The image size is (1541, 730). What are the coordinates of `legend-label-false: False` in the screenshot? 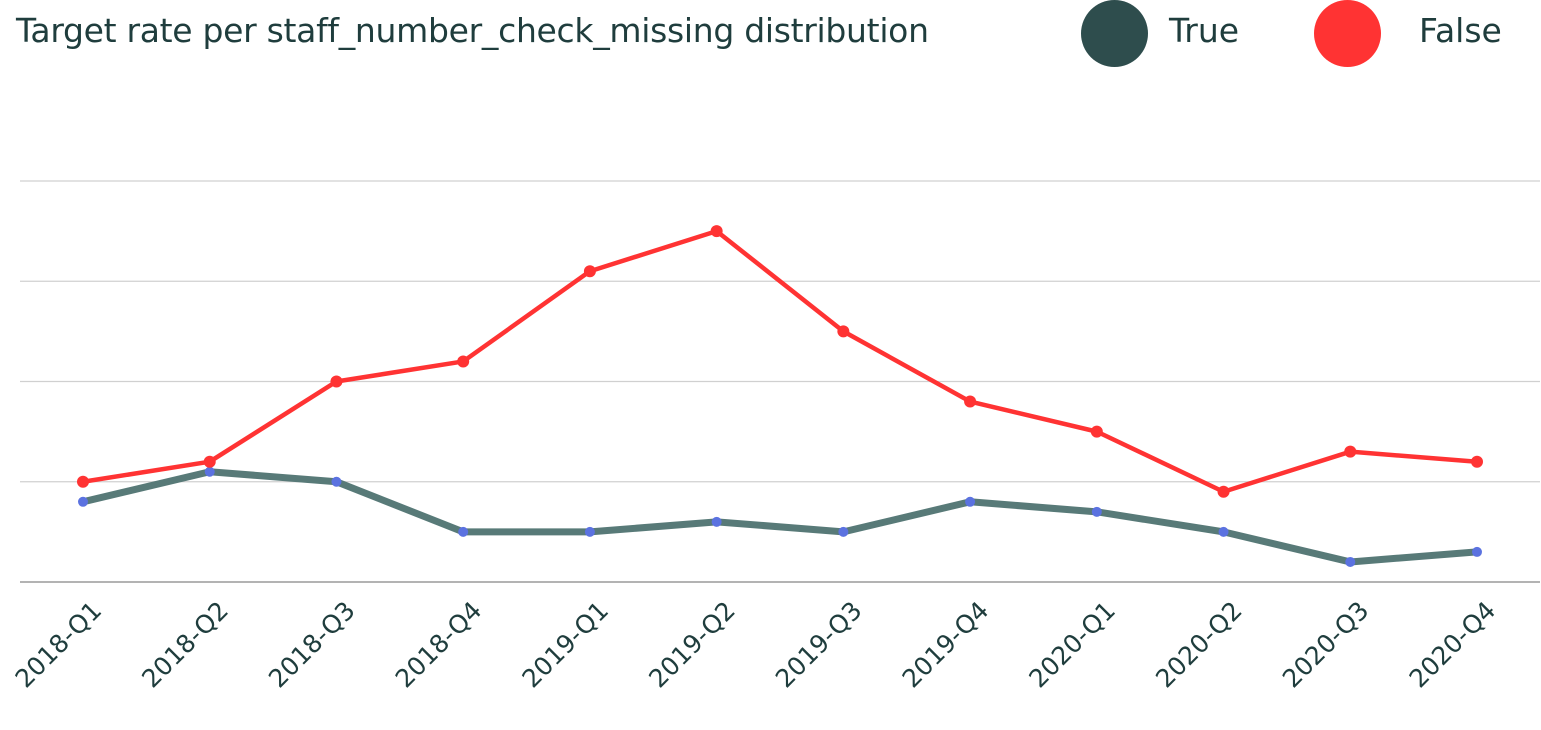 It's located at (1460, 30).